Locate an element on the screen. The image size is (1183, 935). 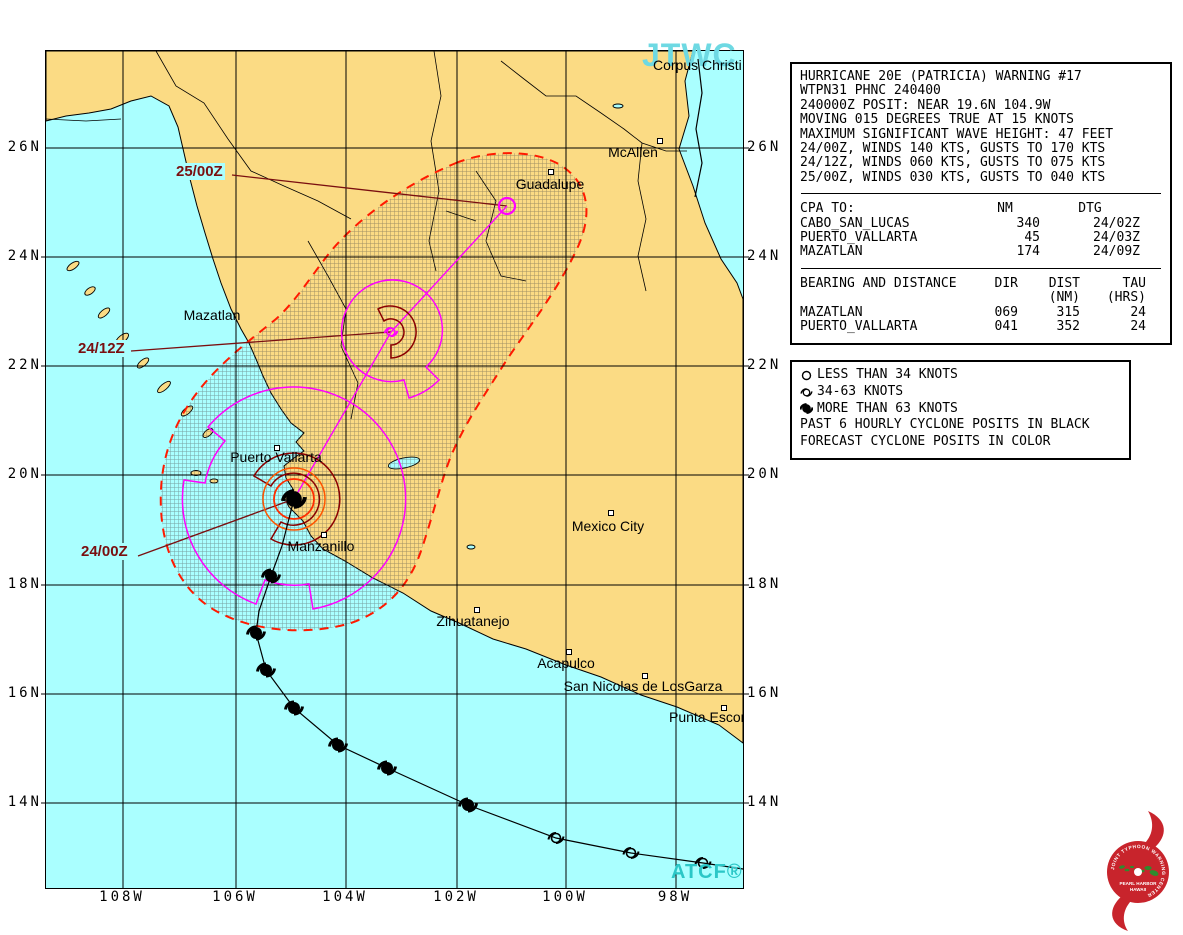
city-label-guadalupe: Guadalupe is located at coordinates (550, 184).